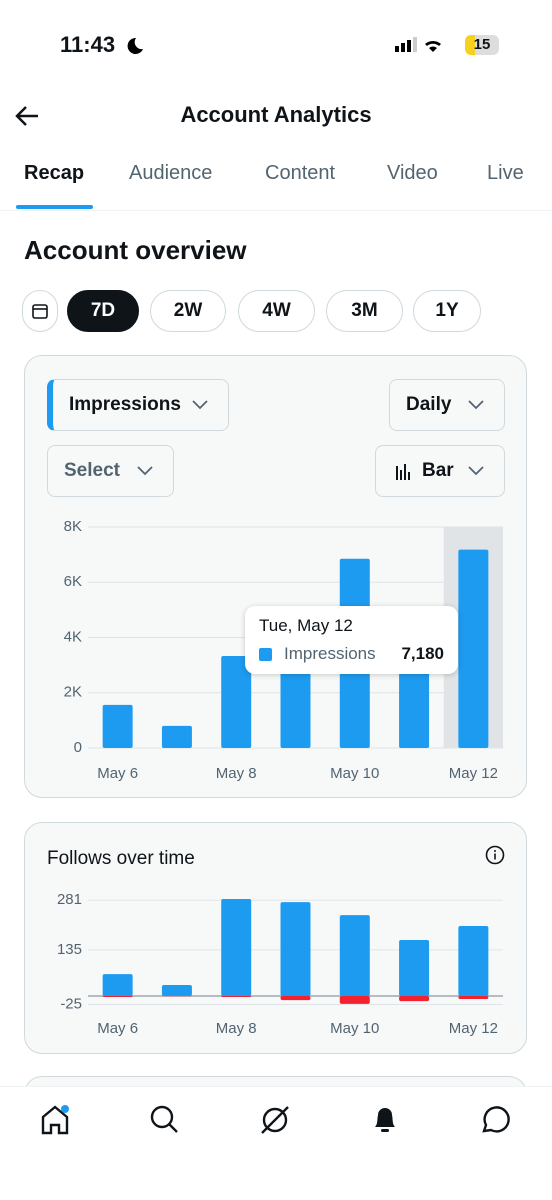  What do you see at coordinates (265, 654) in the screenshot?
I see `tooltip-swatch` at bounding box center [265, 654].